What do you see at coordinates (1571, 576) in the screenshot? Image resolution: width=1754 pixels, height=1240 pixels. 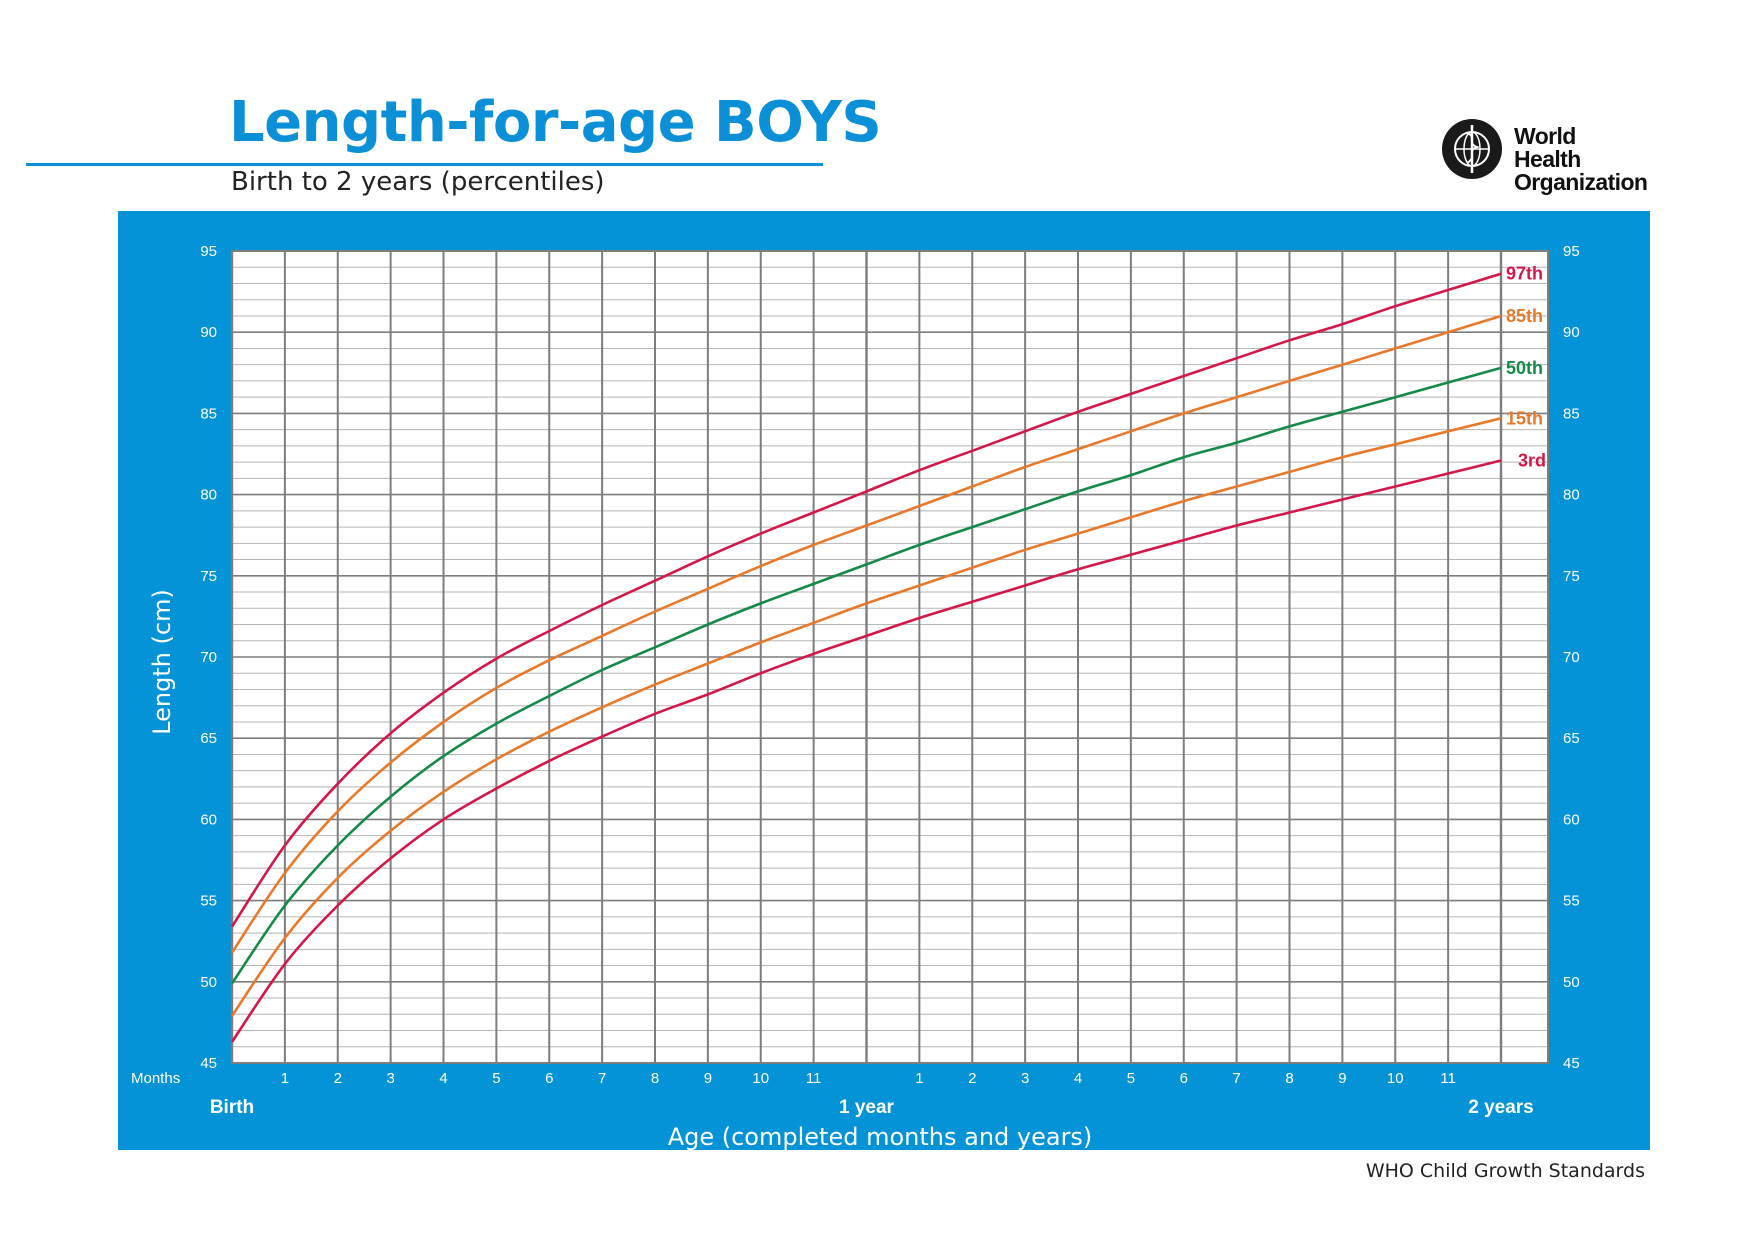 I see `y-tick-label-right: 75` at bounding box center [1571, 576].